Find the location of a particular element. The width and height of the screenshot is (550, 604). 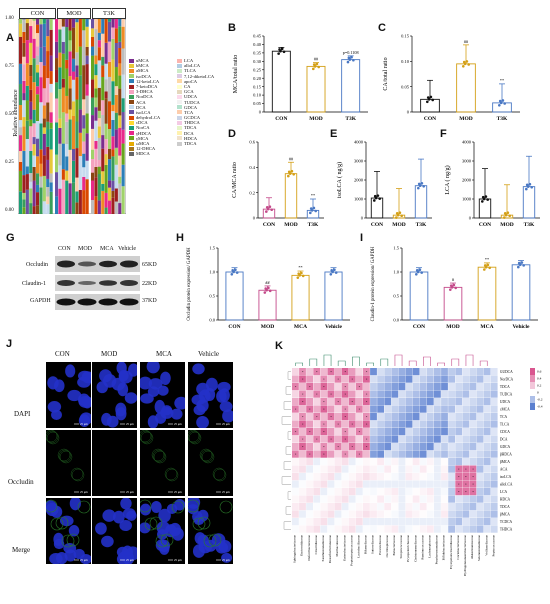

heat-row-label: isoLCA is located at coordinates (506, 477).